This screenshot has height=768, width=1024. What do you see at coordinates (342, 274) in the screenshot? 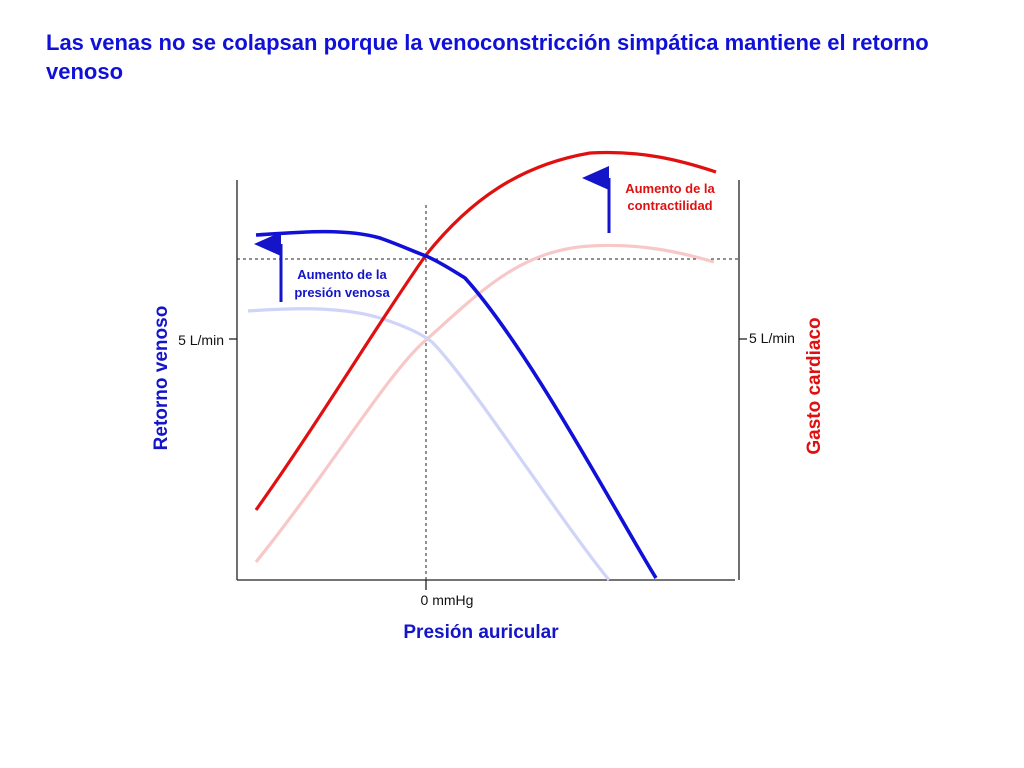
I see `venous-pressure-annotation-line-1: Aumento de la` at bounding box center [342, 274].